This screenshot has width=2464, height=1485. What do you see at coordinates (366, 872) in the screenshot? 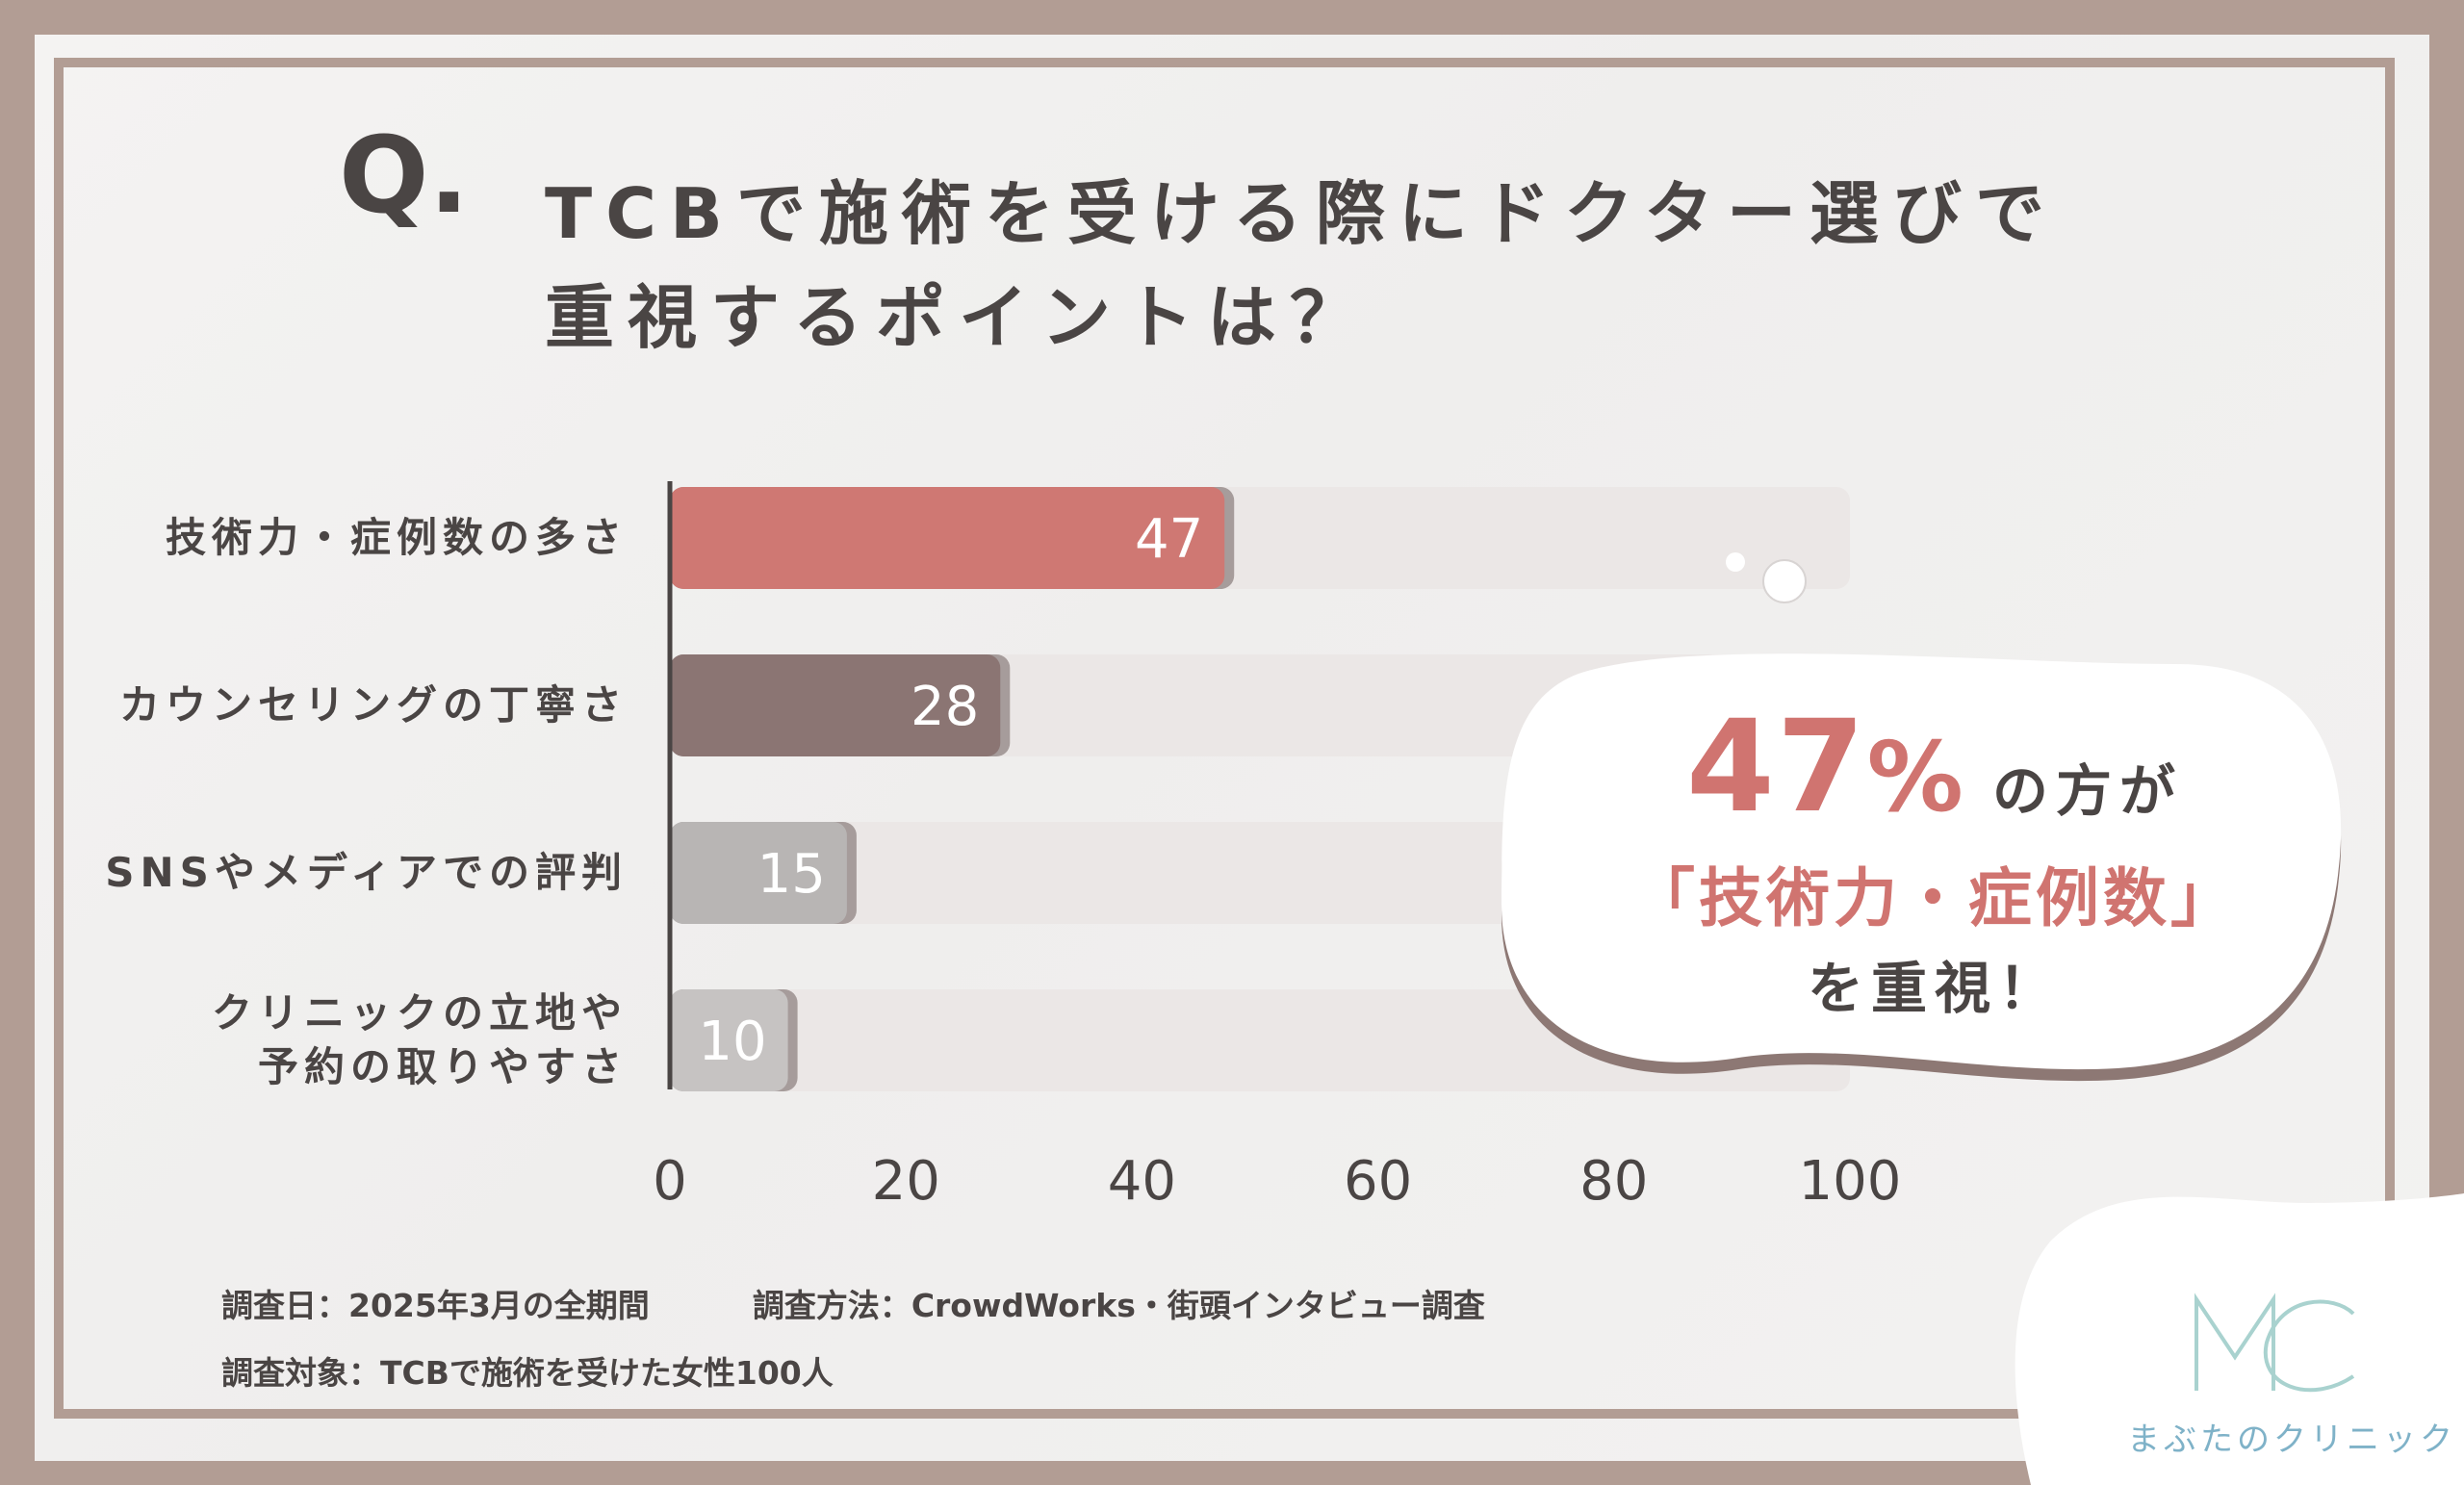
I see `category-label: SNSやメディアでの評判` at bounding box center [366, 872].